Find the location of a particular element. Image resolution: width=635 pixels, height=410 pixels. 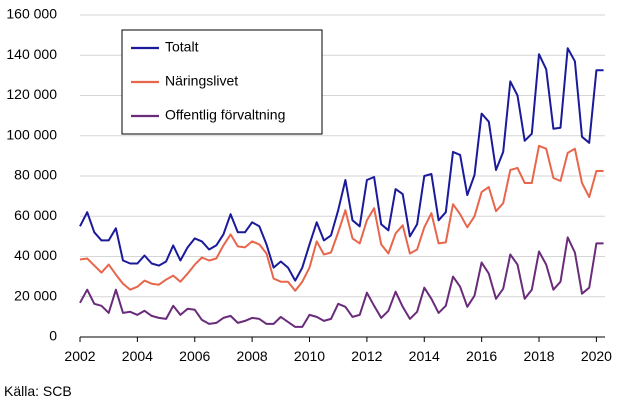

y-tick-label: 0 is located at coordinates (53, 336).